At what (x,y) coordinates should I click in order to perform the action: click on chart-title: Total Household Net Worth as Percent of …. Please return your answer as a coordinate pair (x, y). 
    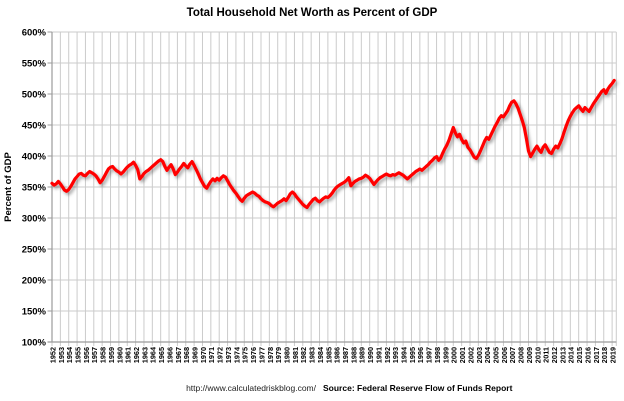
    Looking at the image, I should click on (312, 13).